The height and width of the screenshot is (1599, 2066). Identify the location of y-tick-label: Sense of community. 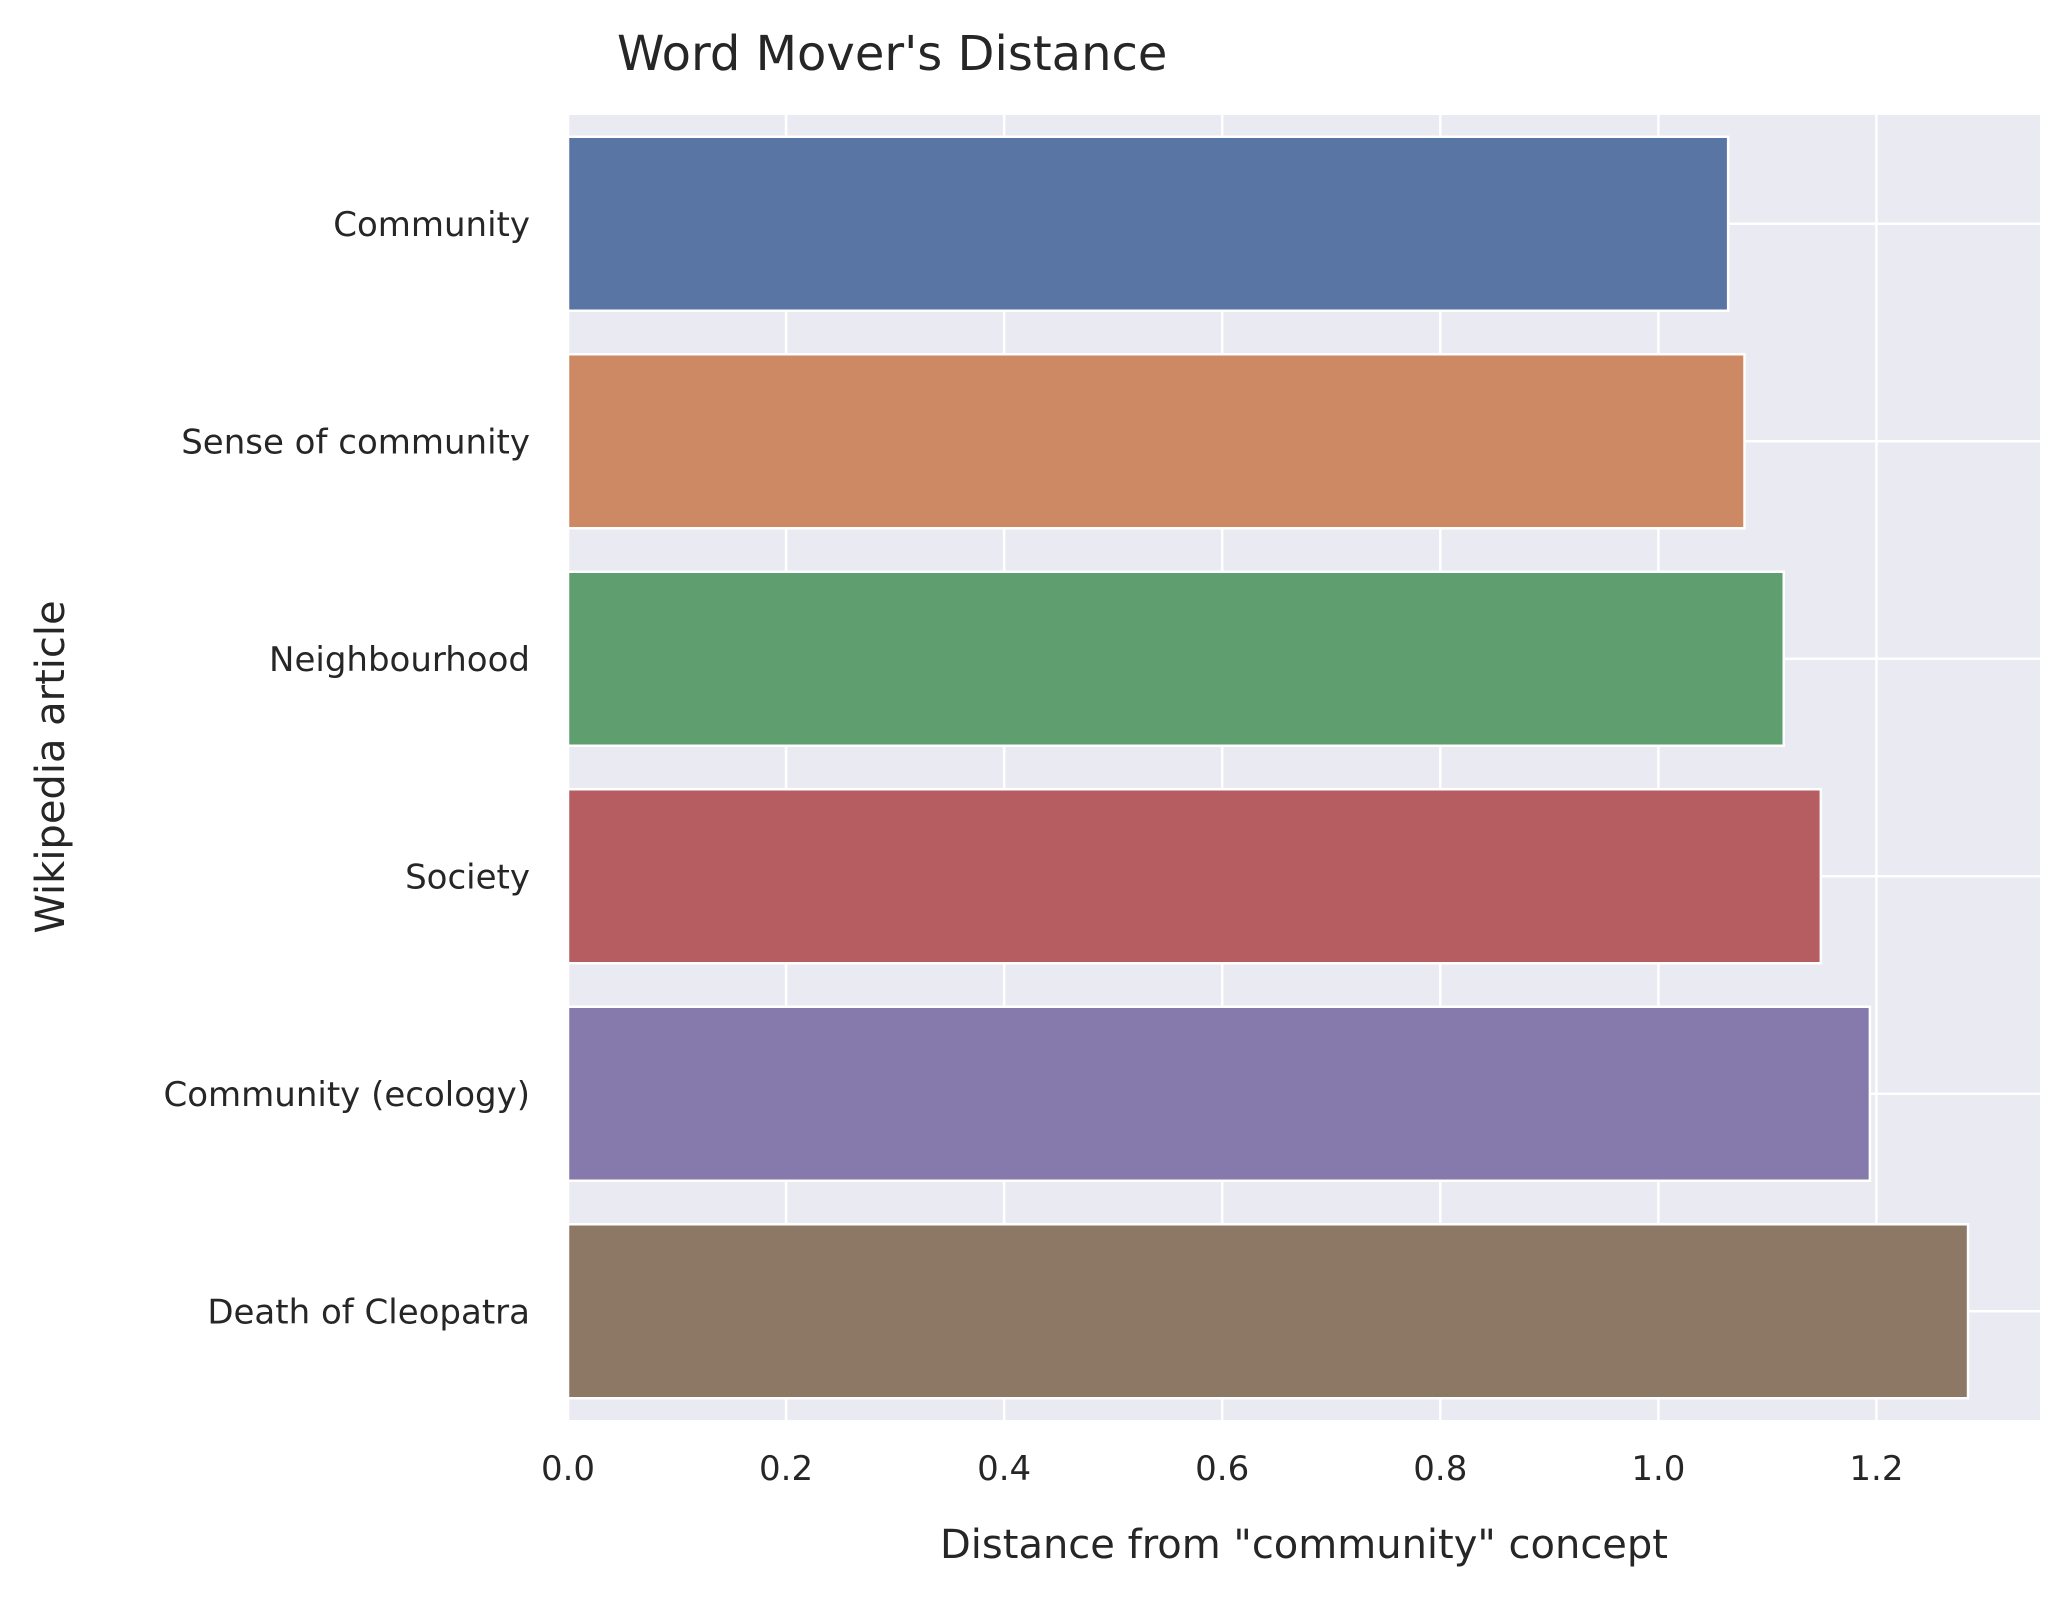
(355, 442).